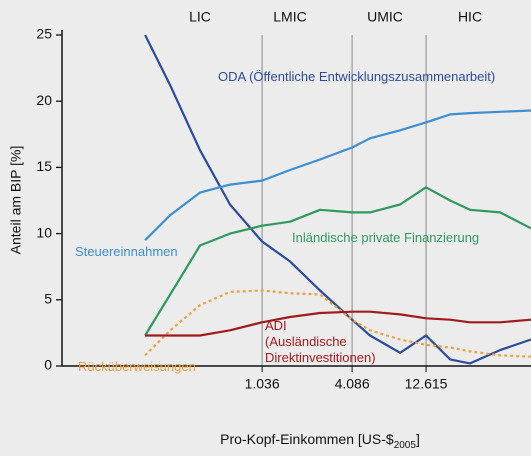  Describe the element at coordinates (262, 384) in the screenshot. I see `x-tick-label: 1.036` at that location.